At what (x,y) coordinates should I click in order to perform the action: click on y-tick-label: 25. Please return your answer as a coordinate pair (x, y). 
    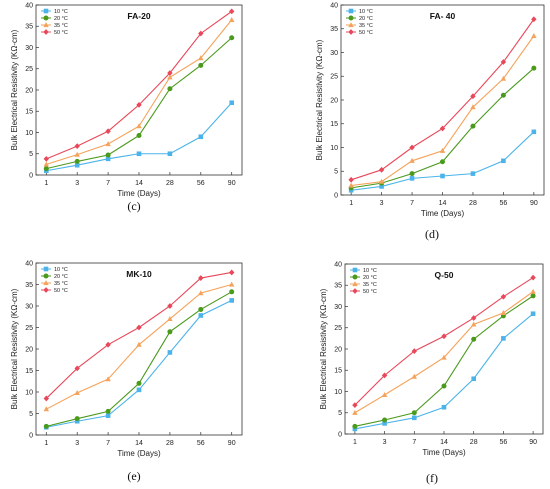
    Looking at the image, I should click on (334, 77).